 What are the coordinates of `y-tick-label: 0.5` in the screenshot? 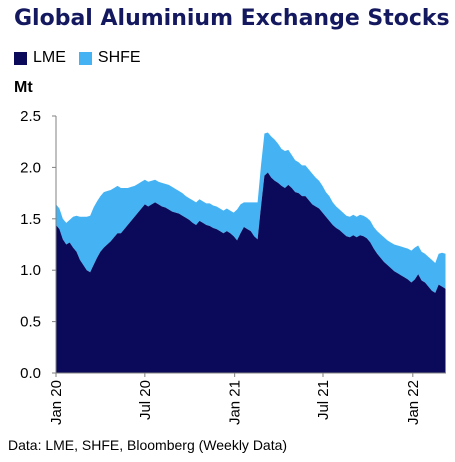 It's located at (30, 322).